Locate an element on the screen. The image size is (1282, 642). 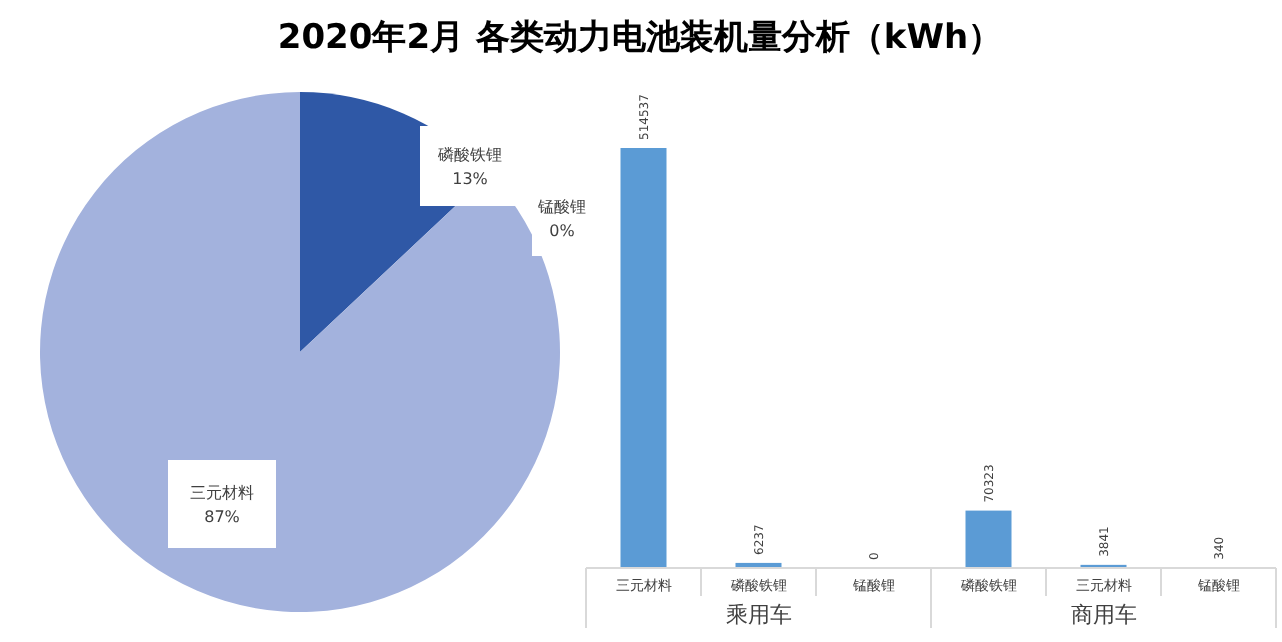
text: 商用车 is located at coordinates (1103, 615).